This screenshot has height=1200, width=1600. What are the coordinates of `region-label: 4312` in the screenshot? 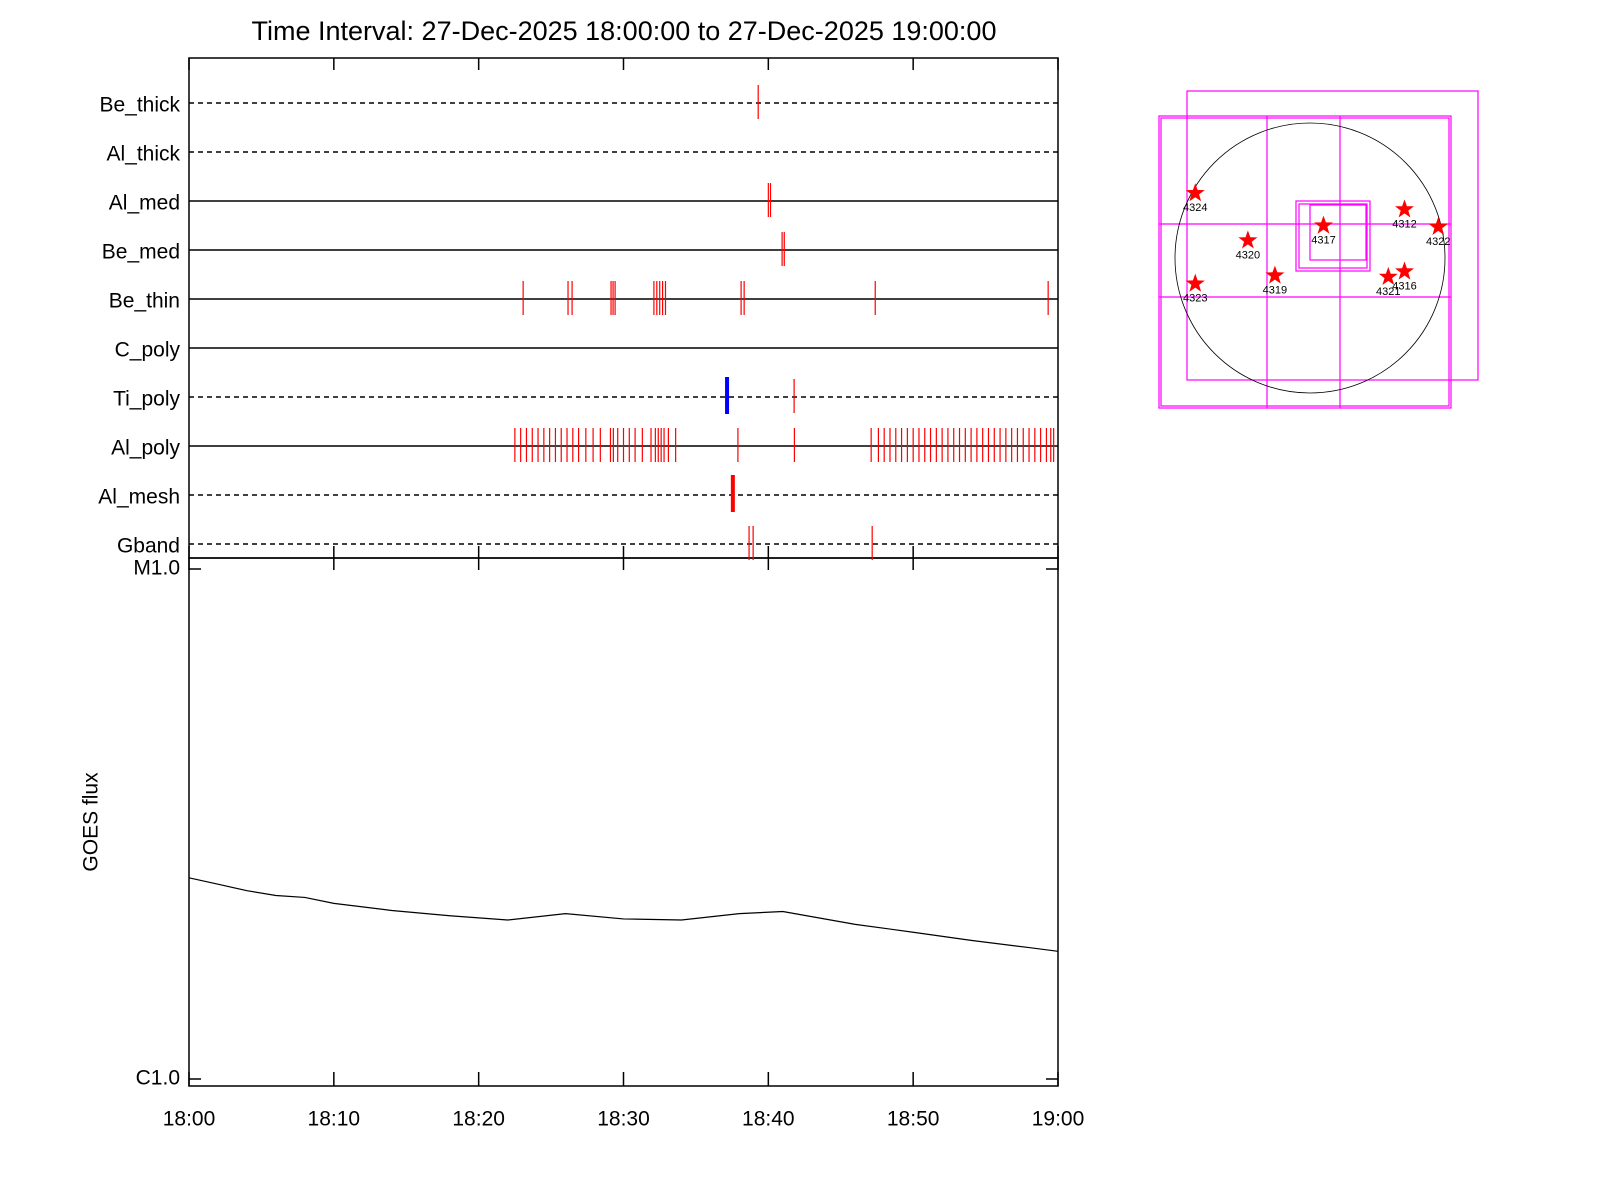 It's located at (1404, 224).